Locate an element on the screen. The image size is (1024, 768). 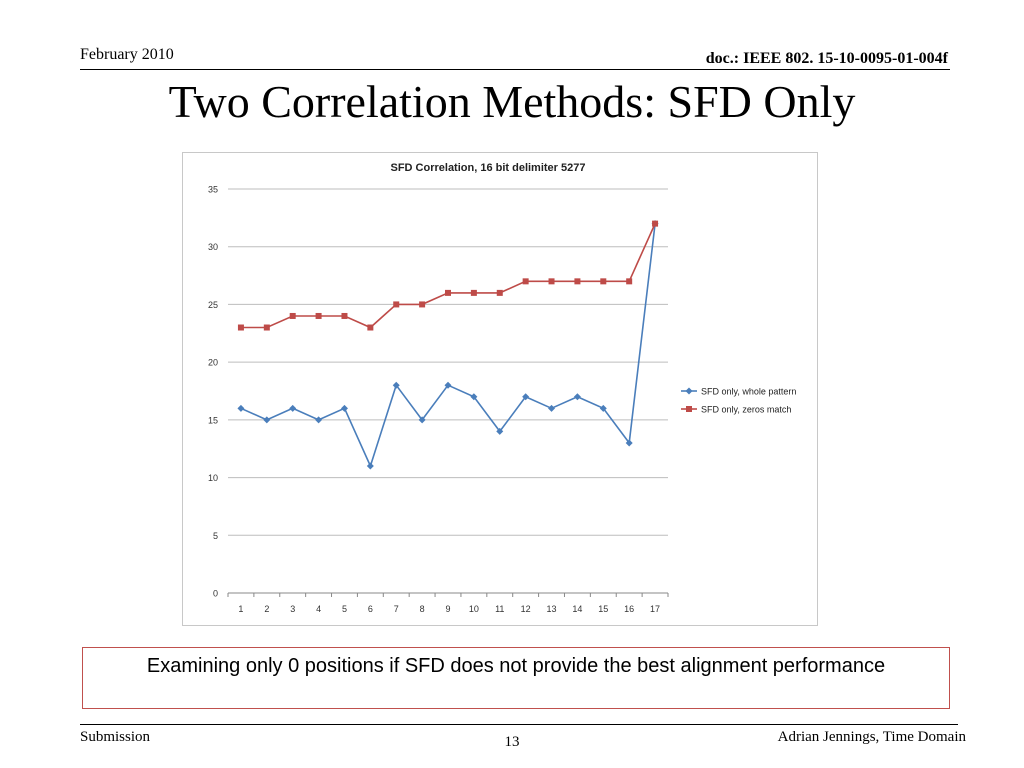
y-tick-label: 20 is located at coordinates (213, 363).